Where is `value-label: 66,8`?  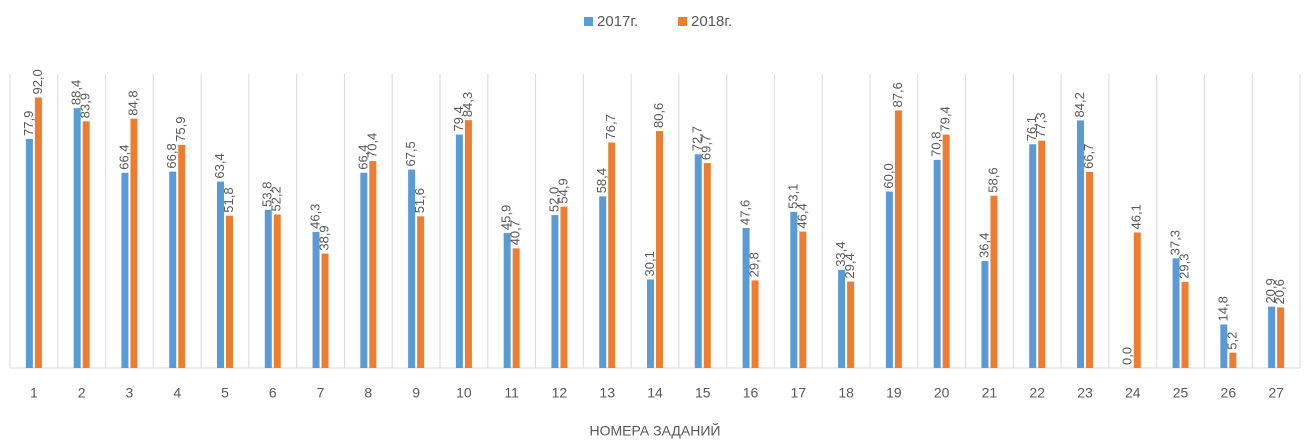
value-label: 66,8 is located at coordinates (171, 155).